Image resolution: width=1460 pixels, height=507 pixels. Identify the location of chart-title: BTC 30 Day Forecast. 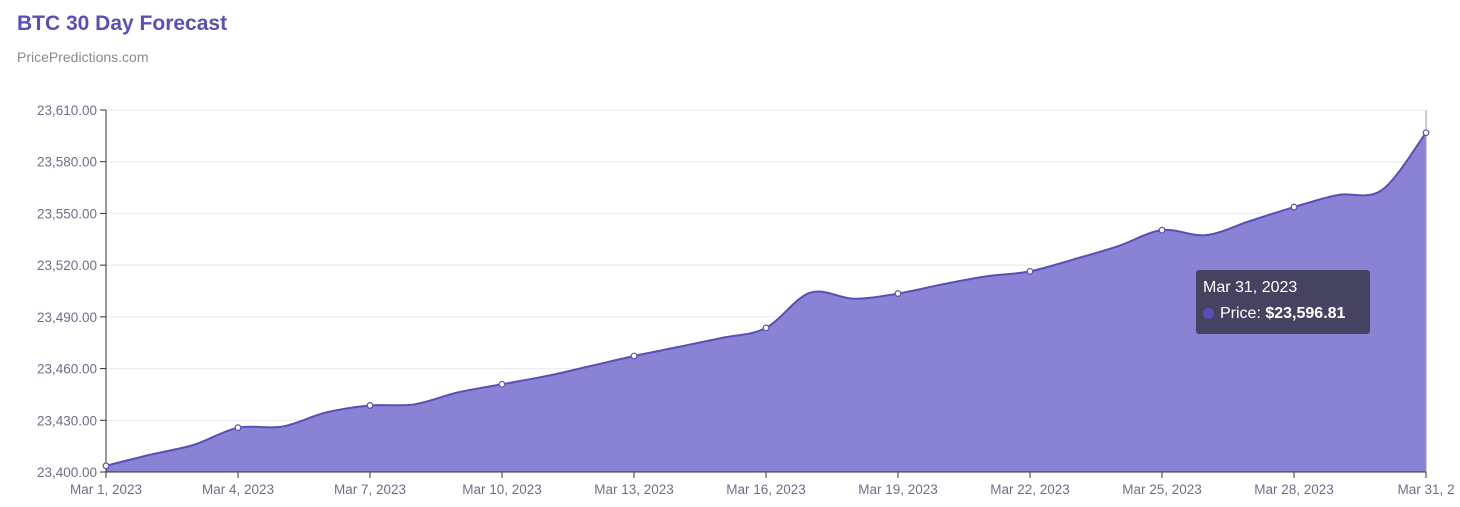
(122, 23).